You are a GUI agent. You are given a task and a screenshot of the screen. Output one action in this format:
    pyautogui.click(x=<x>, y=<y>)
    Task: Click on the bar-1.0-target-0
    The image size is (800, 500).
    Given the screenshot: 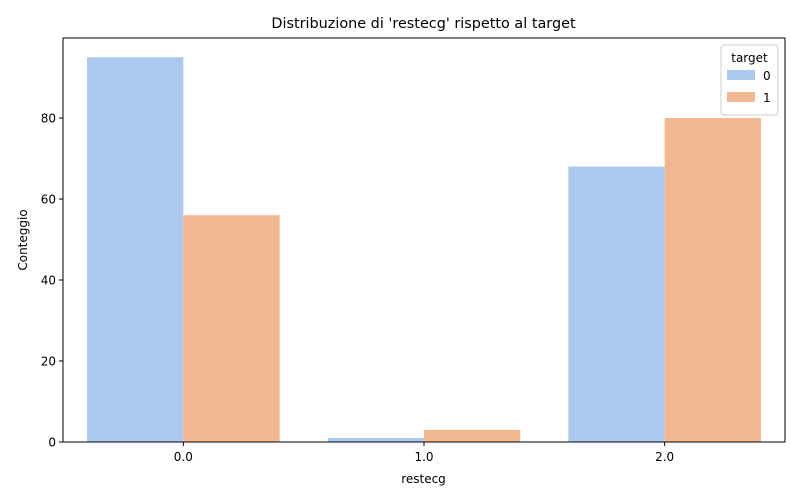 What is the action you would take?
    pyautogui.click(x=375, y=439)
    